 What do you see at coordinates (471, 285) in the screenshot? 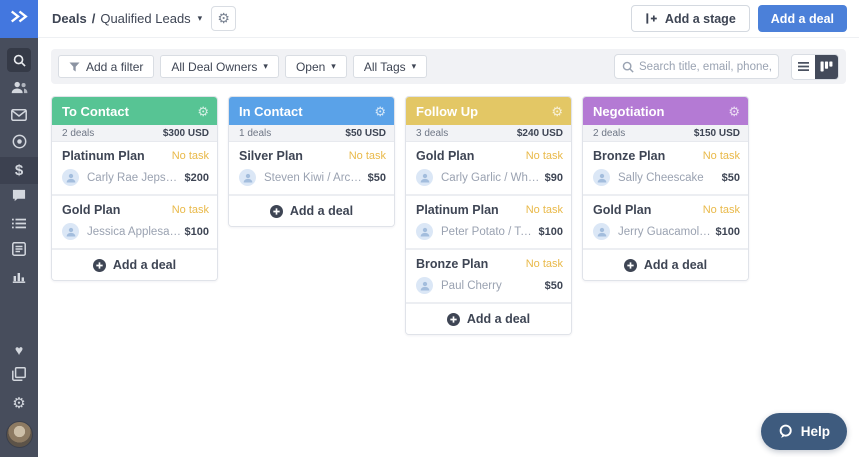
I see `deal-contact: Paul Cherry` at bounding box center [471, 285].